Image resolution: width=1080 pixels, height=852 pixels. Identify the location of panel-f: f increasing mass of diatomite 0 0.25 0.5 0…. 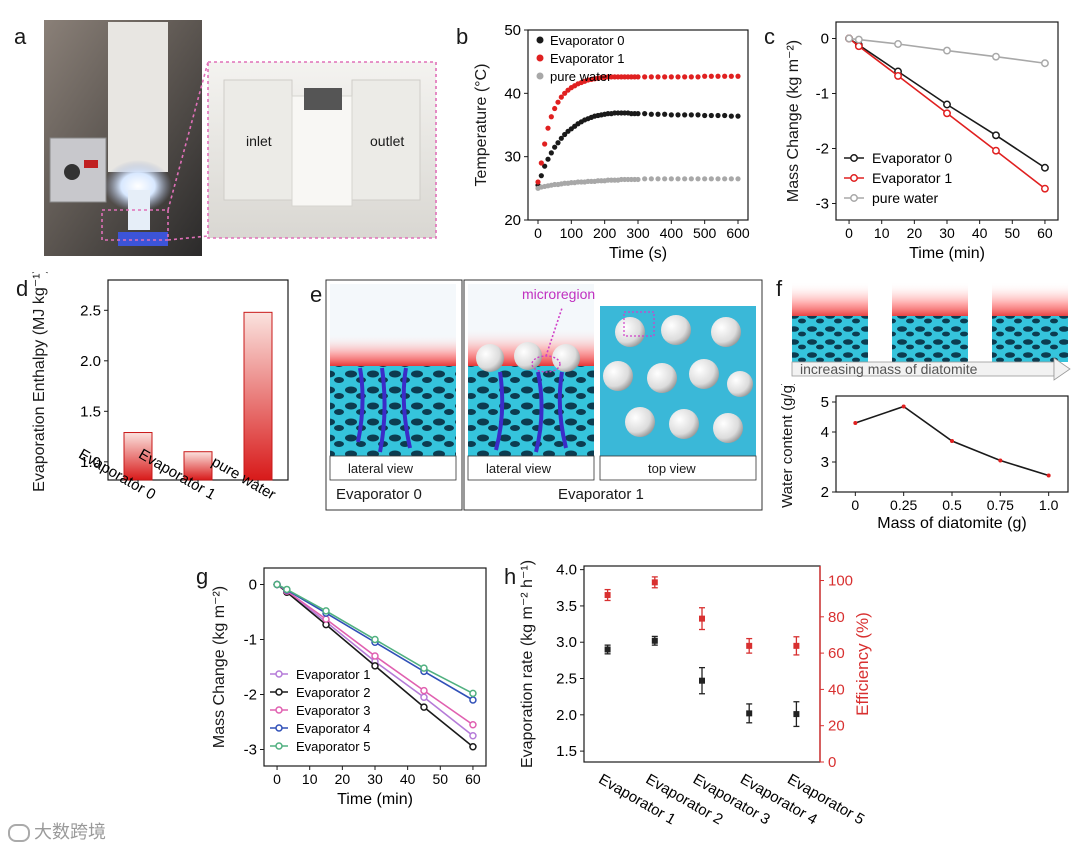
(925, 402).